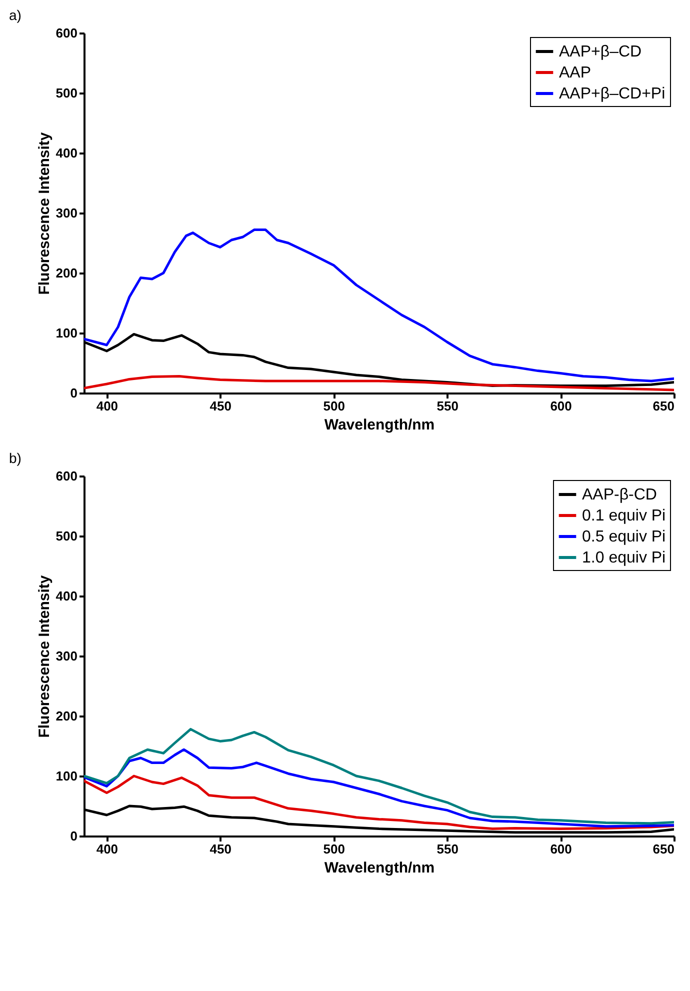 This screenshot has height=991, width=690. What do you see at coordinates (575, 73) in the screenshot?
I see `legend-label: AAP` at bounding box center [575, 73].